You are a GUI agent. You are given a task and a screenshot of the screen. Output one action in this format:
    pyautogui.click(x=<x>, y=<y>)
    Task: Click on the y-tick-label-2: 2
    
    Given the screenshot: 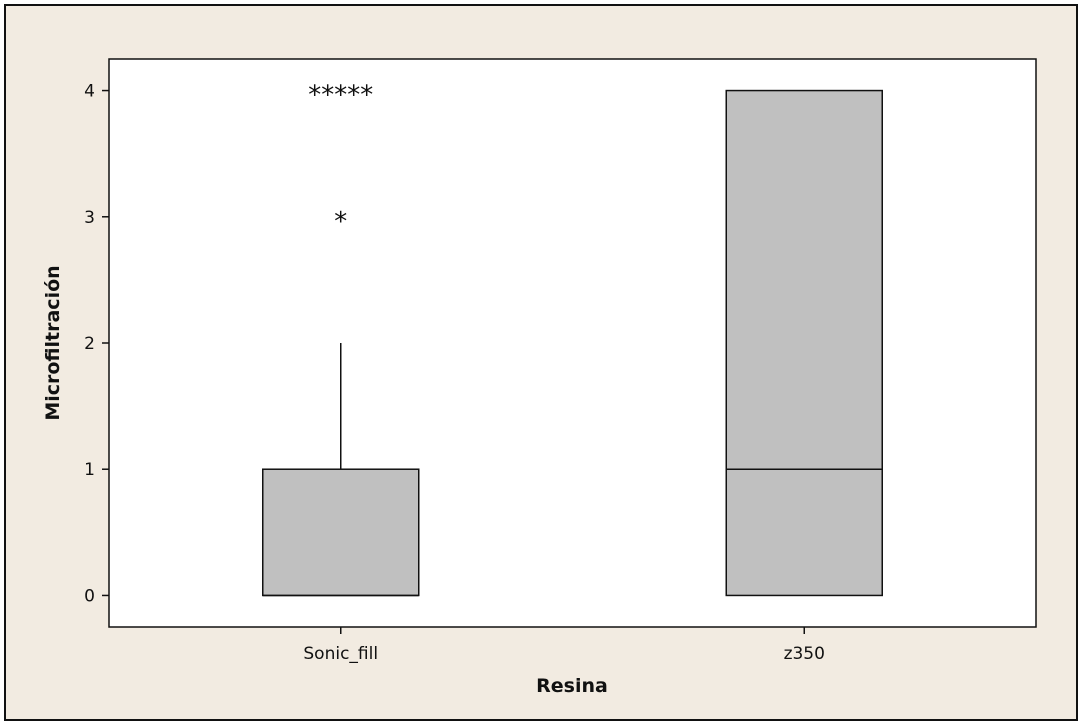 What is the action you would take?
    pyautogui.click(x=89, y=344)
    